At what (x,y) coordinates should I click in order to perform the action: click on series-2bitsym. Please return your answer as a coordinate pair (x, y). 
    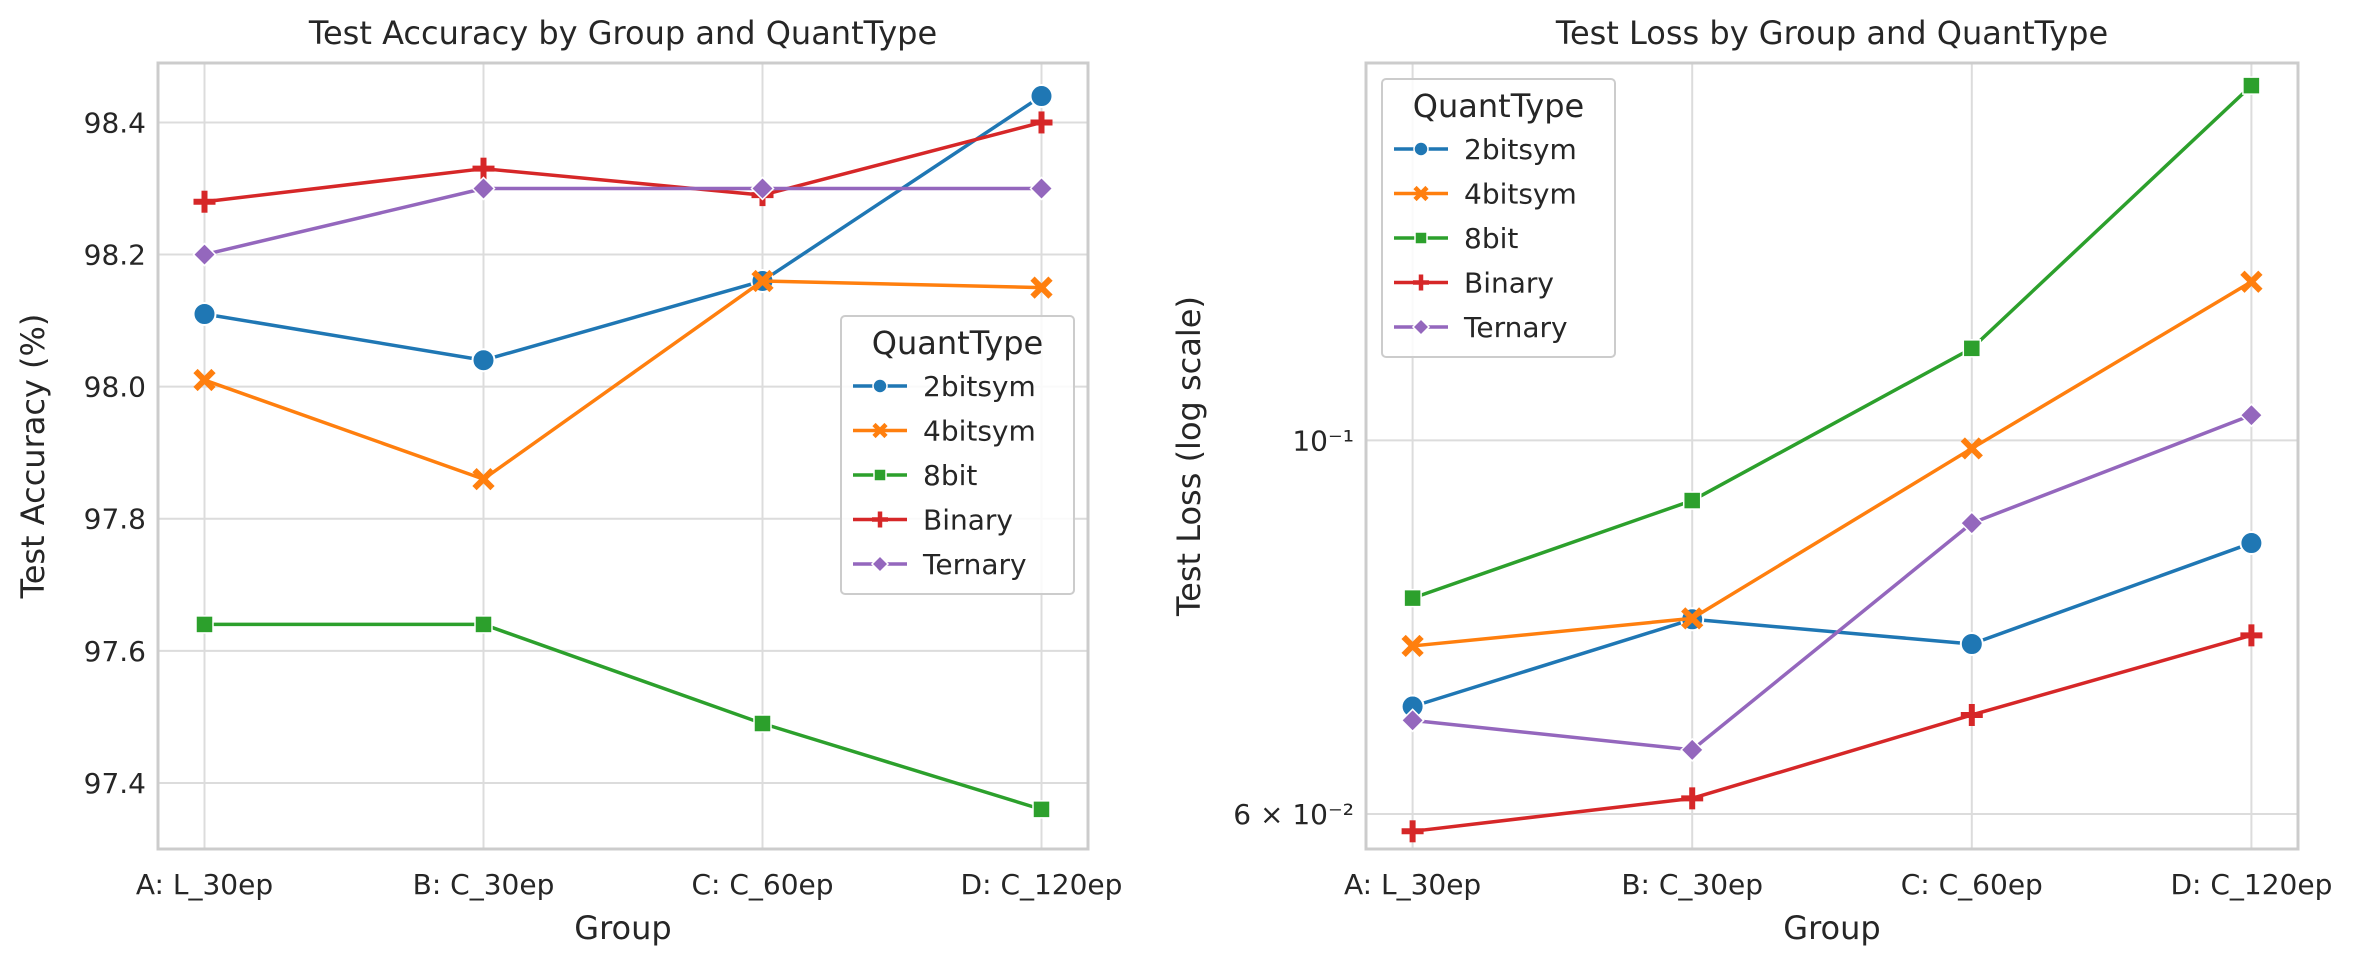
    Looking at the image, I should click on (1832, 625).